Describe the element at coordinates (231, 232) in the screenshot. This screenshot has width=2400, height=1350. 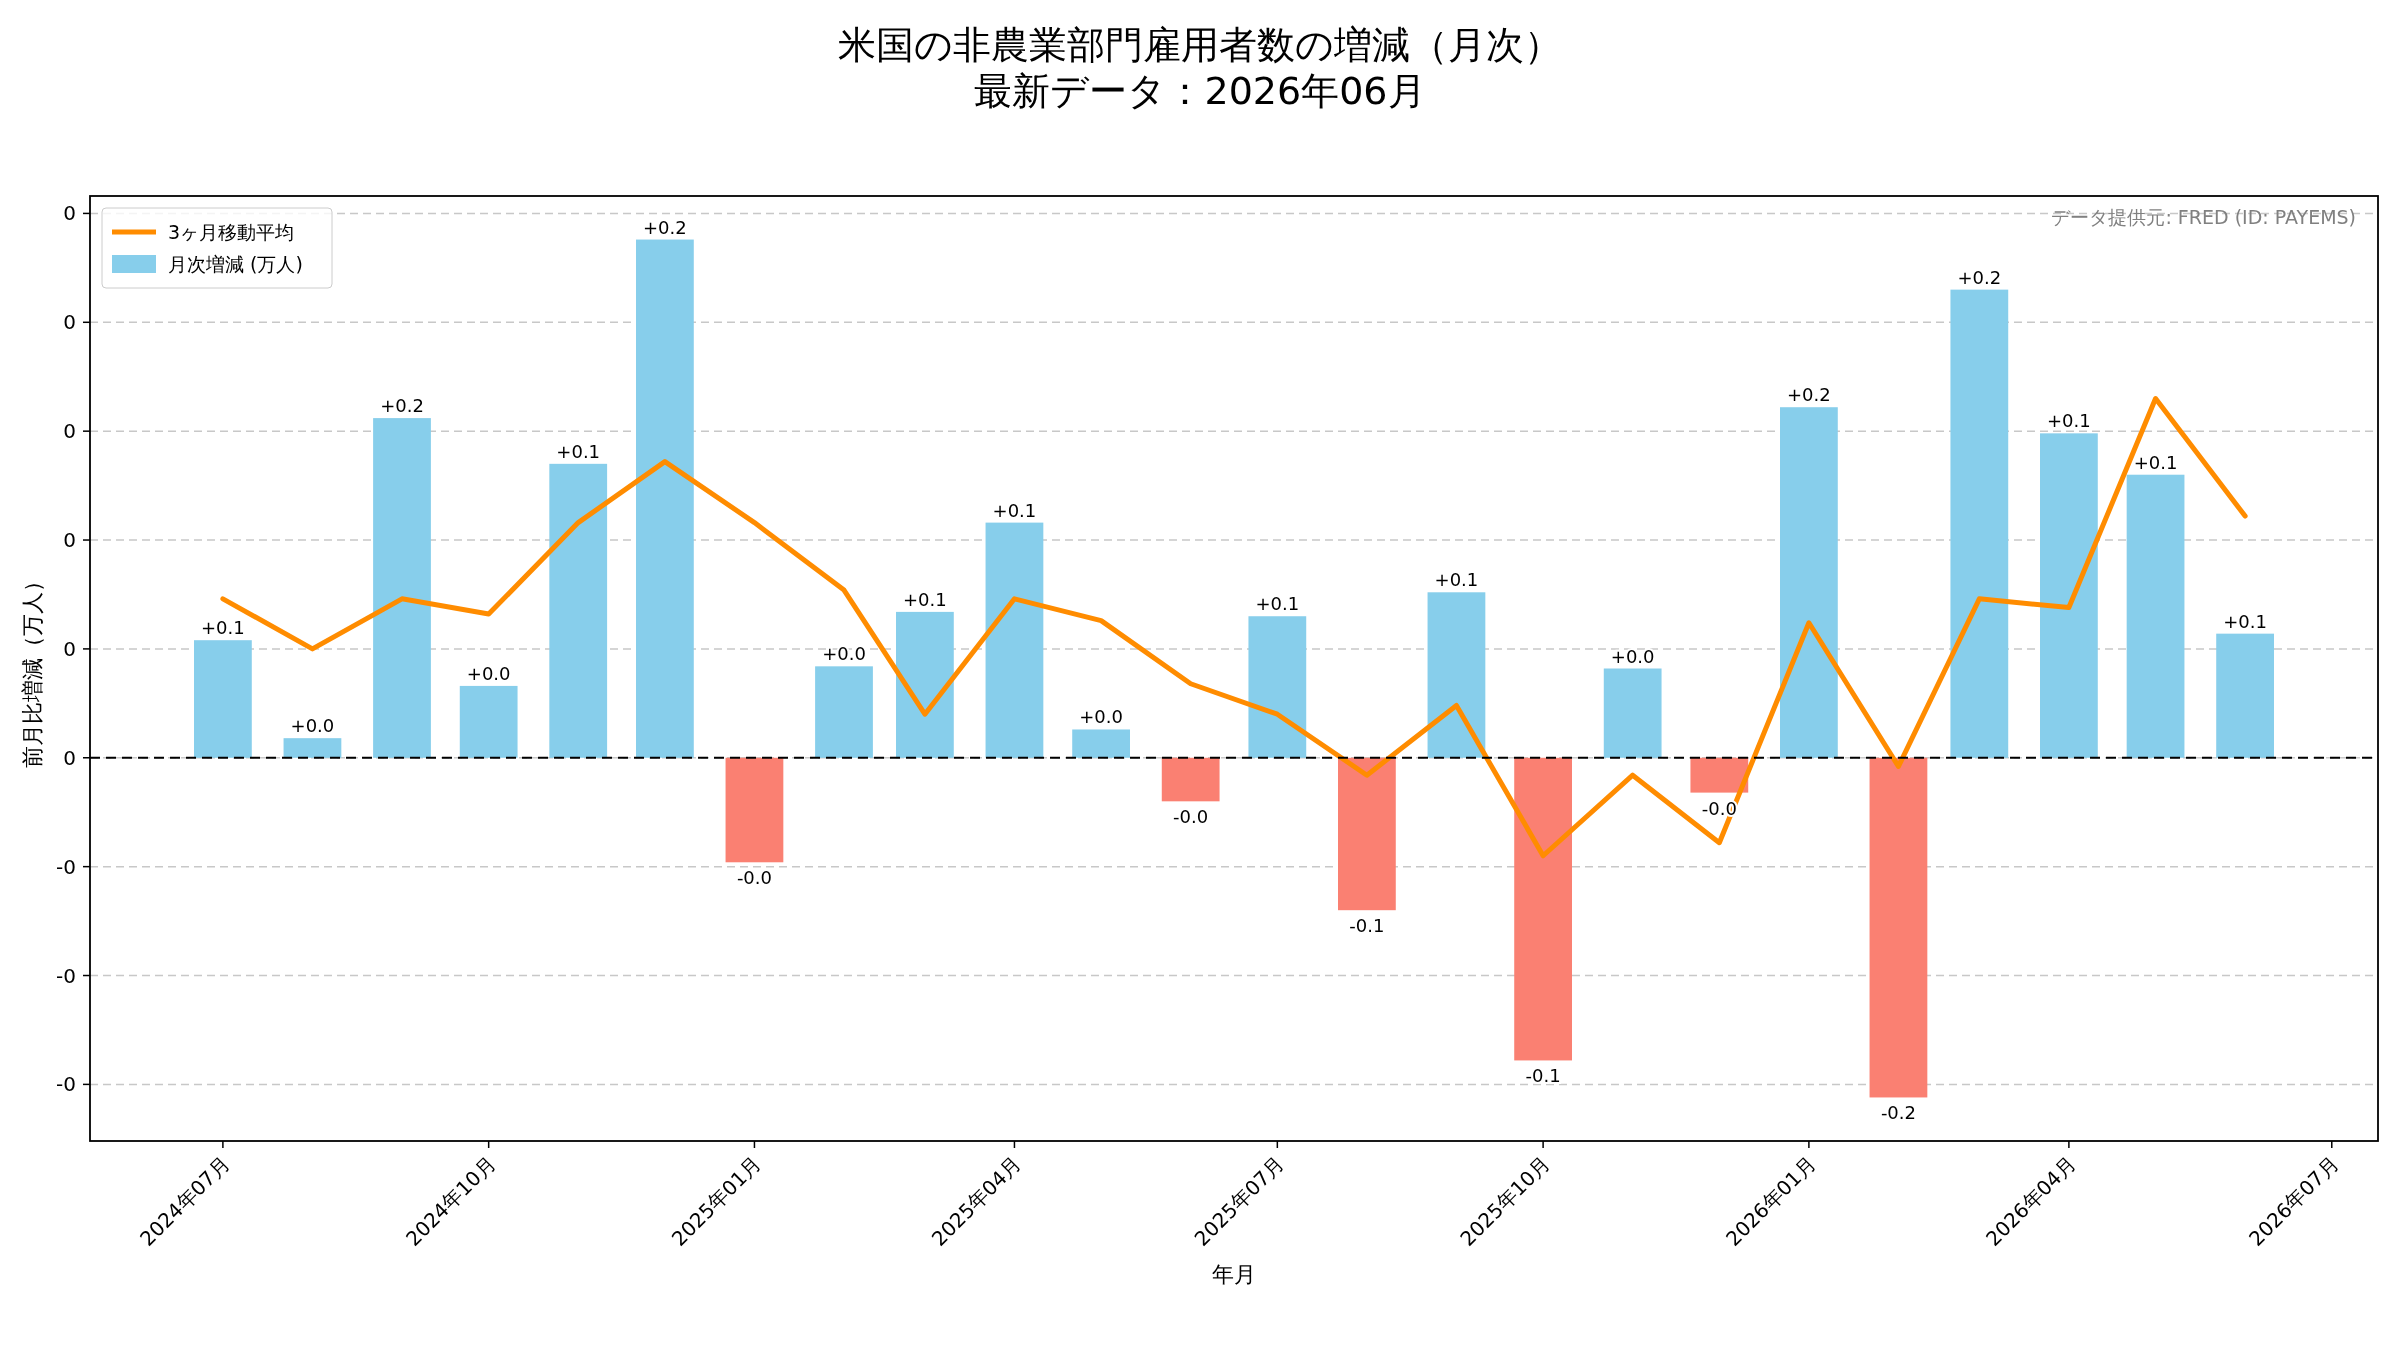
I see `legend-label: 3ヶ月移動平均` at that location.